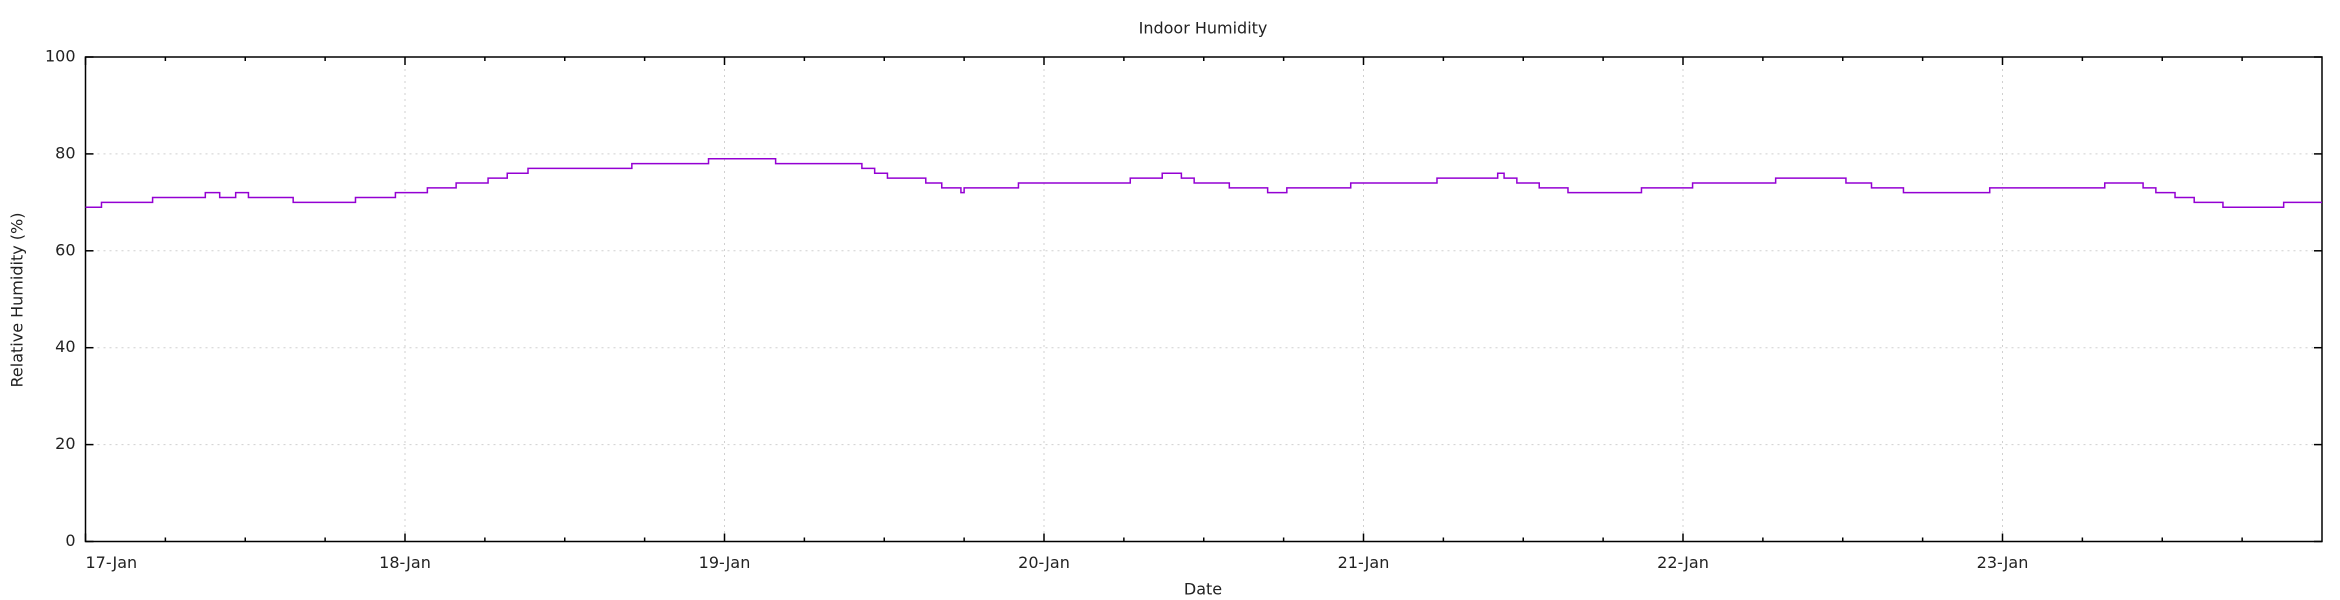  What do you see at coordinates (2003, 562) in the screenshot?
I see `x-tick-label: 23-Jan` at bounding box center [2003, 562].